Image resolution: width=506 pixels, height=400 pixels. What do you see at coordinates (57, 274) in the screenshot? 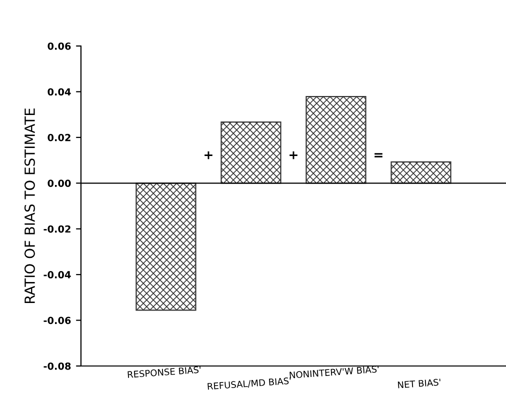
I see `y-tick-label: -0.04` at bounding box center [57, 274].